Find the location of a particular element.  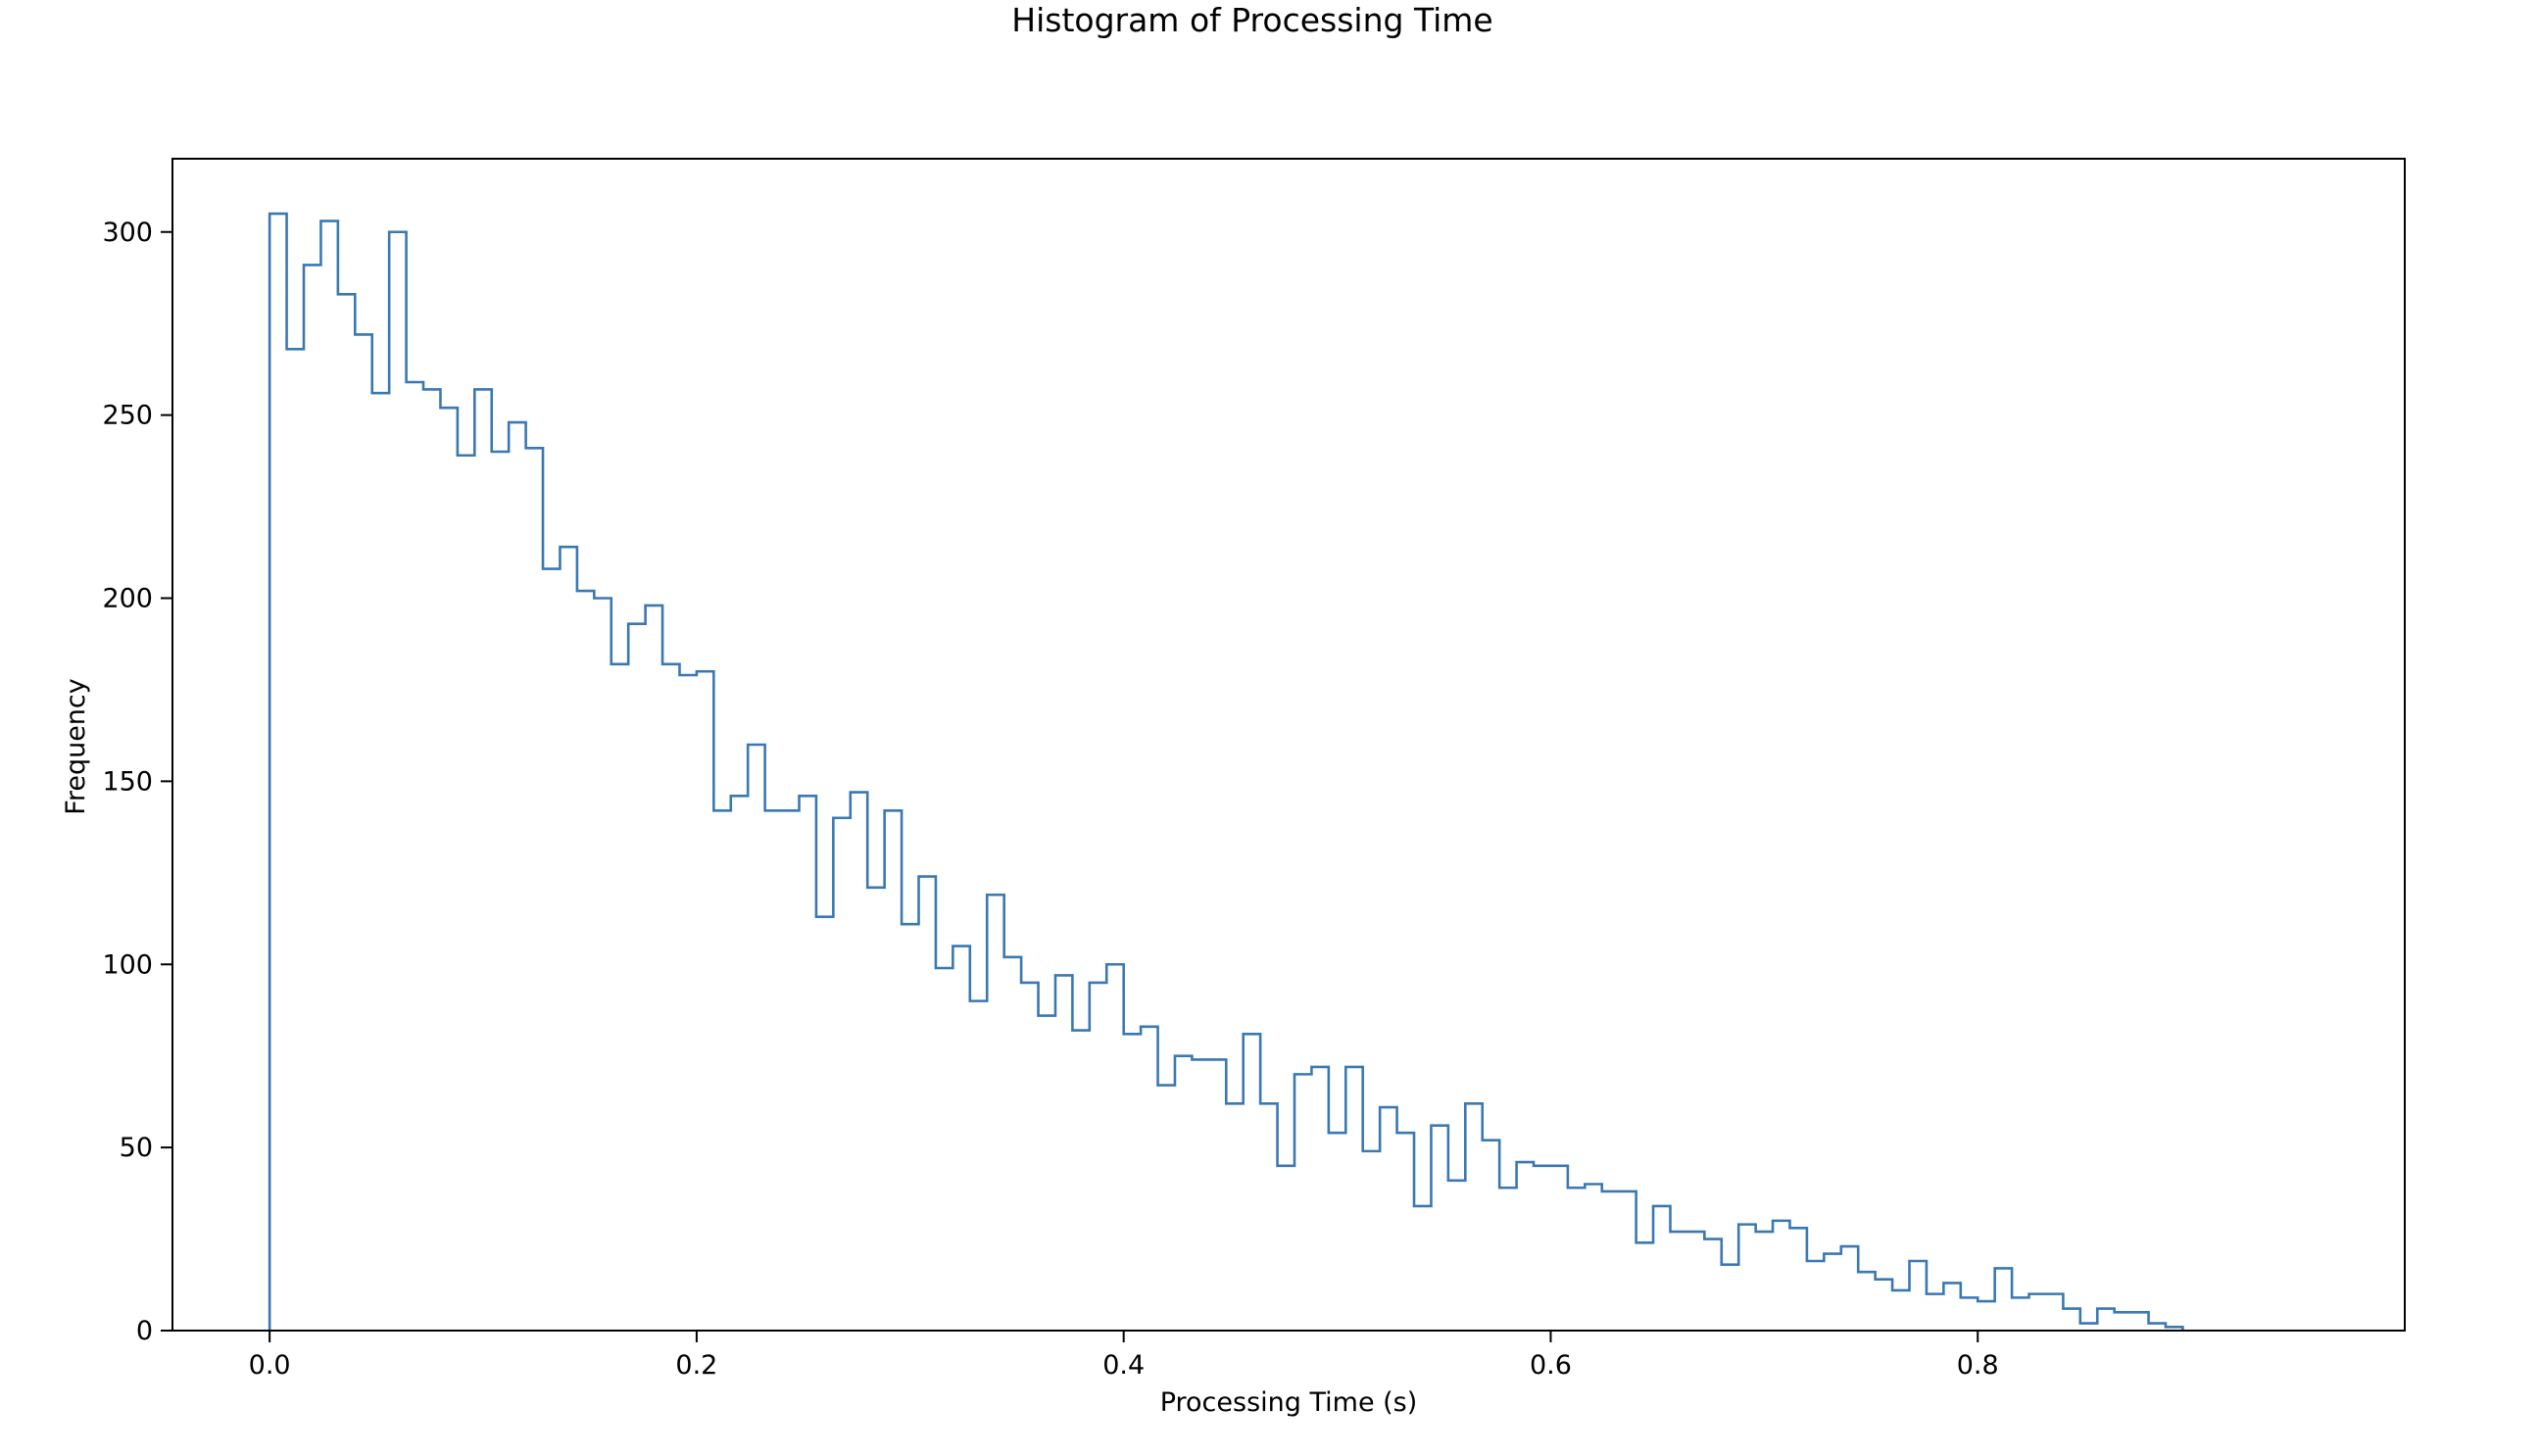

y-axis-label: Frequency is located at coordinates (76, 746).